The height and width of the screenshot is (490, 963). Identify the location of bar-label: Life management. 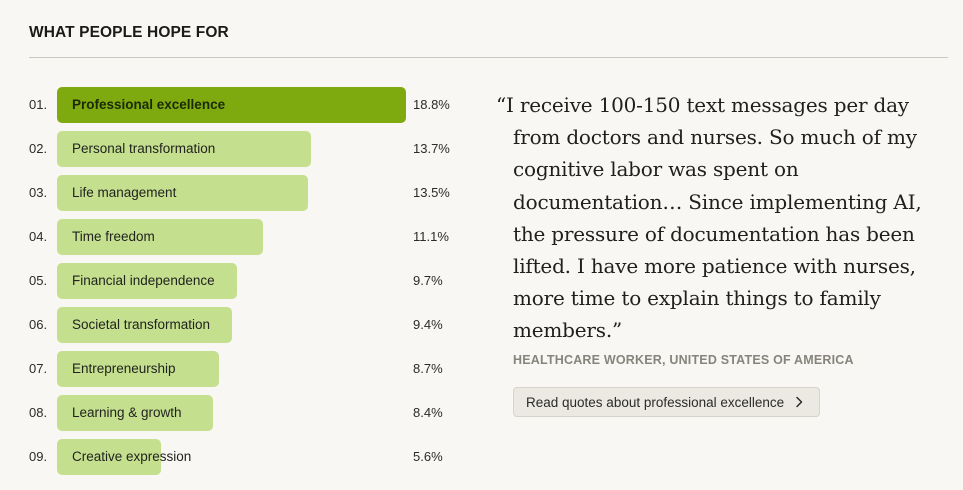
(124, 192).